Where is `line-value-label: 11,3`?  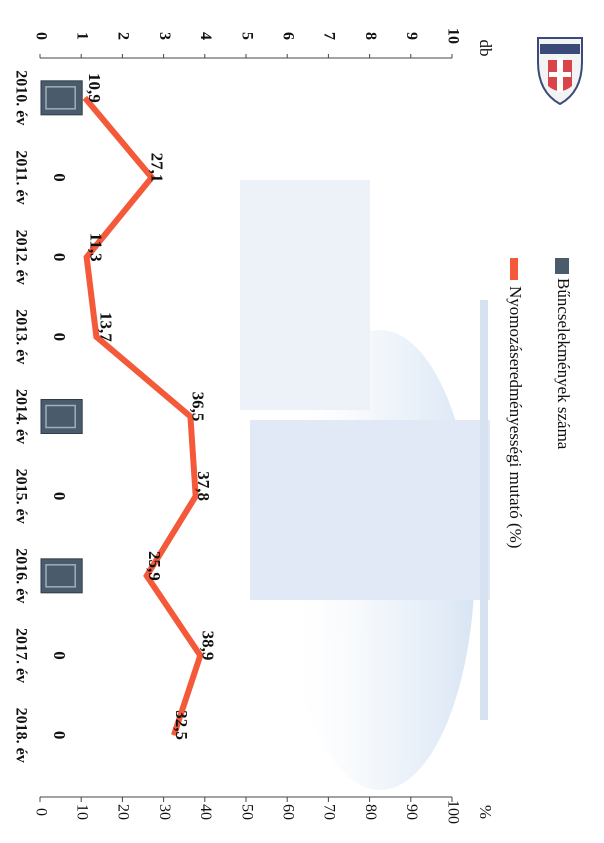 line-value-label: 11,3 is located at coordinates (96, 247).